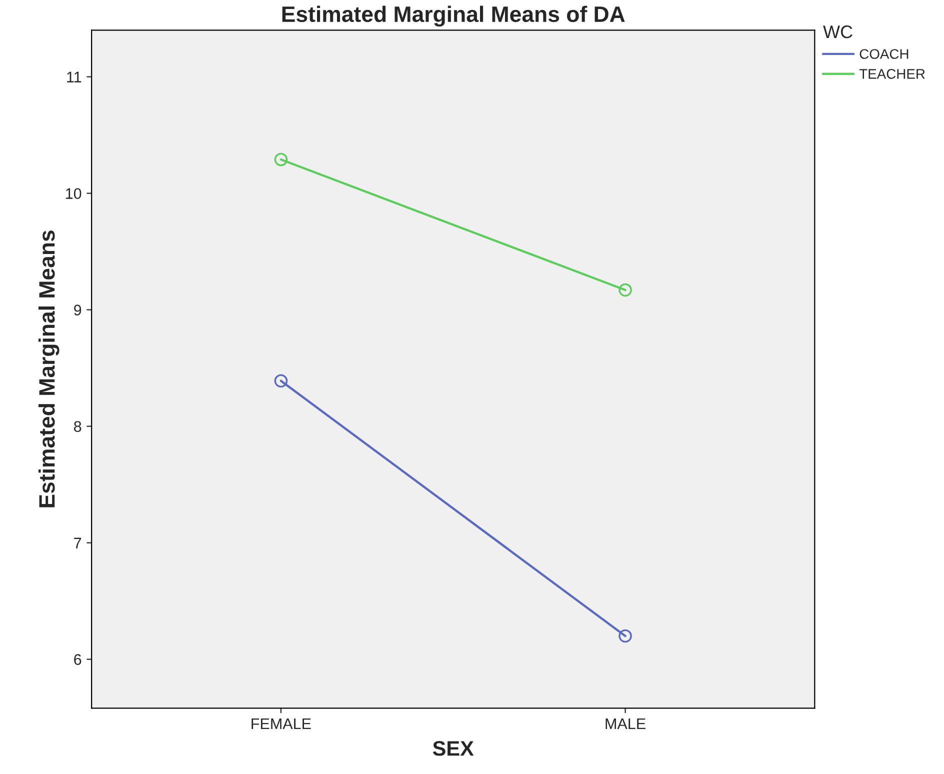 This screenshot has width=944, height=774. I want to click on y-tick-label: 8, so click(78, 426).